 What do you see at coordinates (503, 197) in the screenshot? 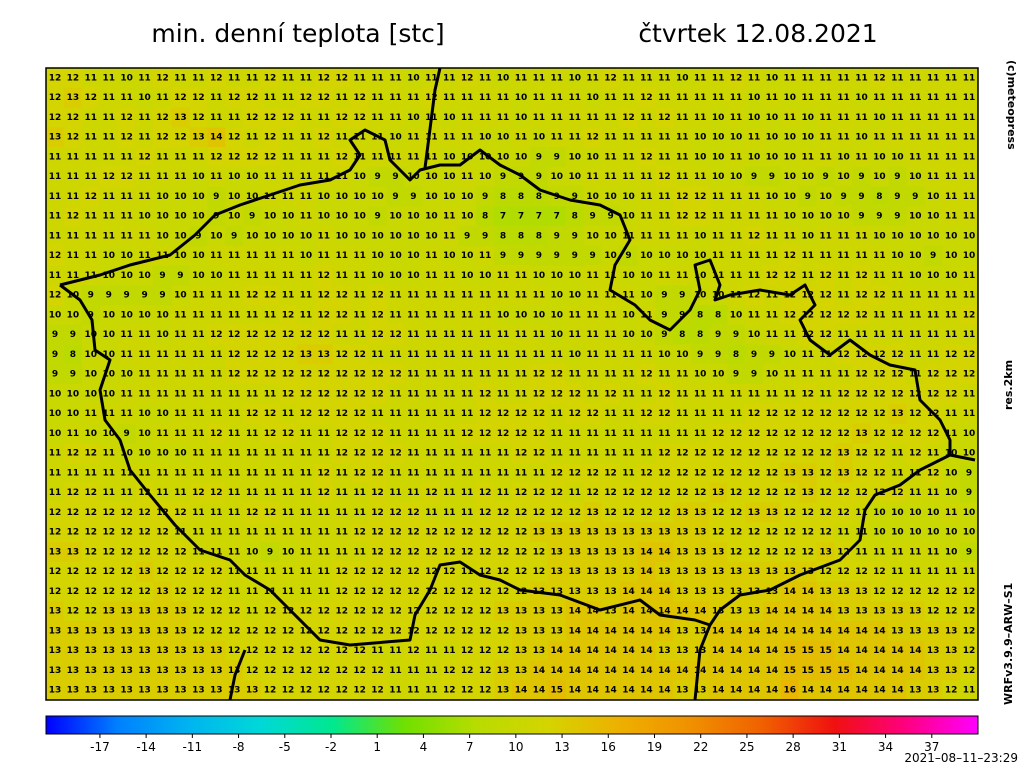
I see `cell-value: 8` at bounding box center [503, 197].